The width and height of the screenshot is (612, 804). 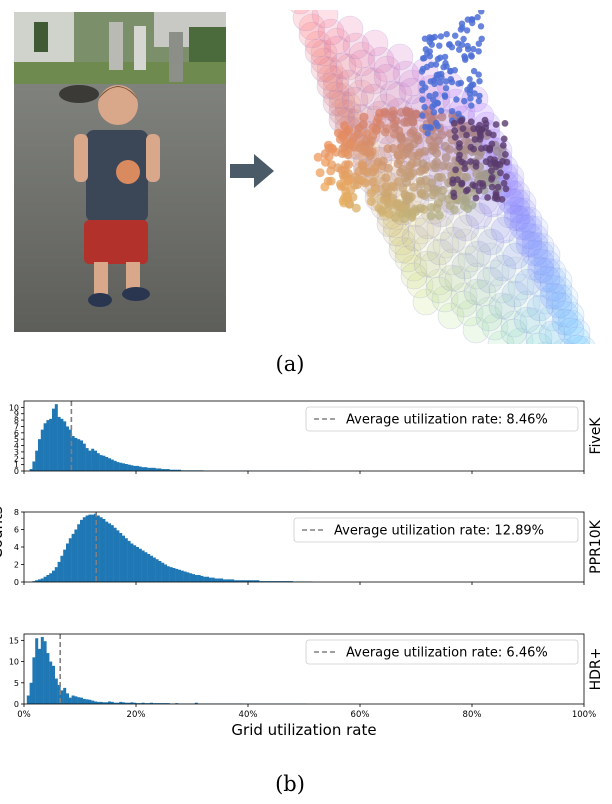 I want to click on y-axis-label: Counts, so click(x=3, y=532).